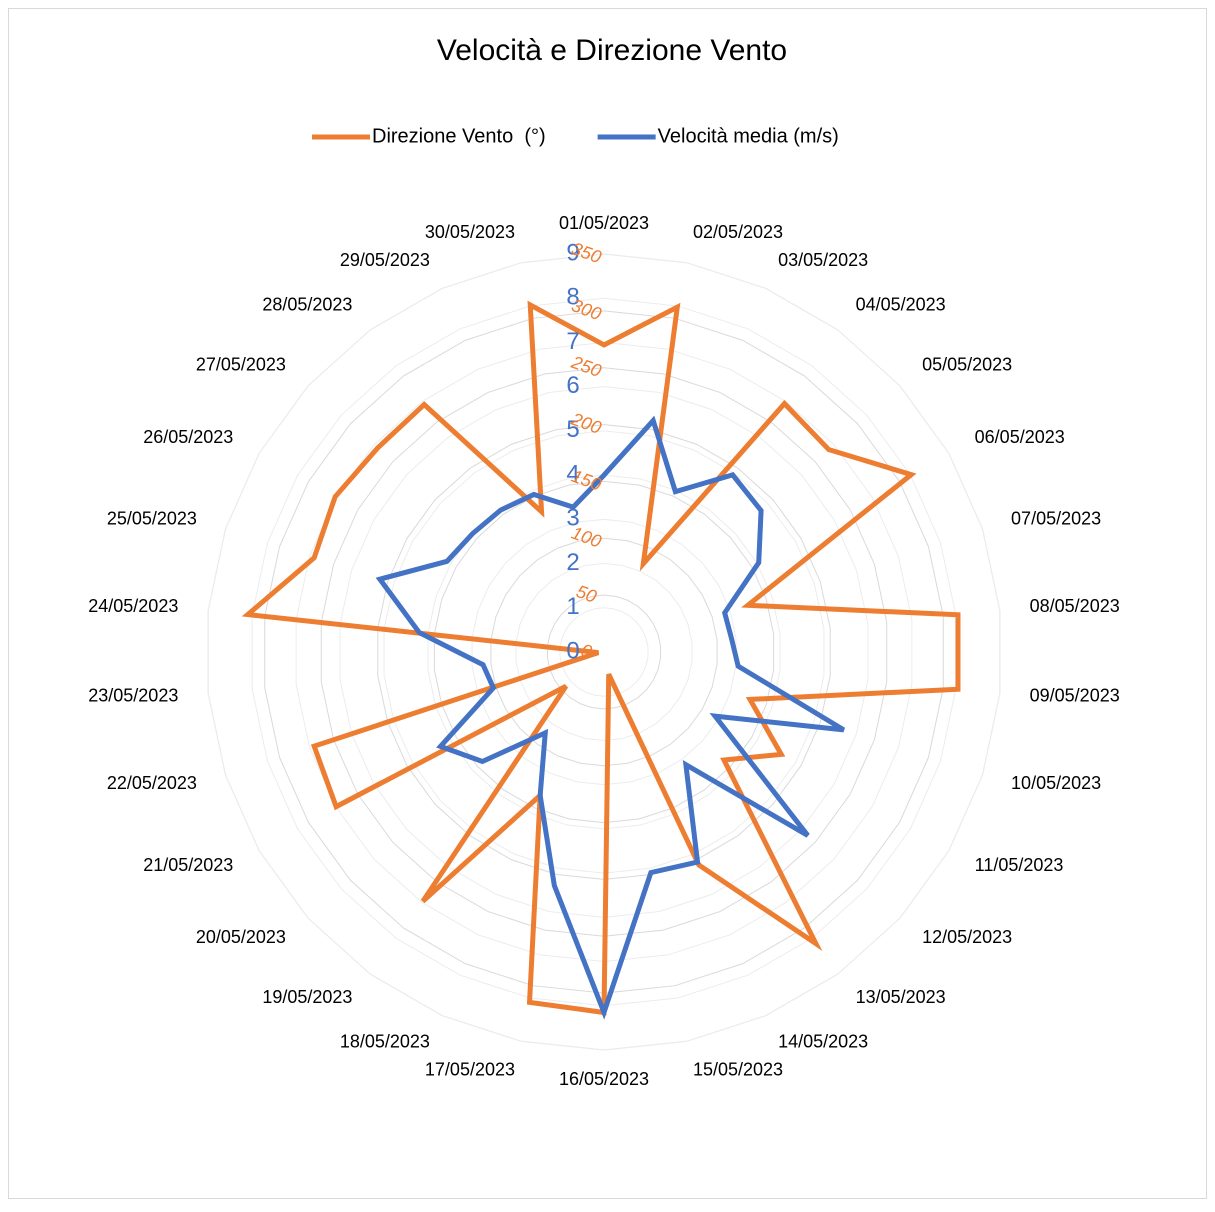 This screenshot has height=1212, width=1215. What do you see at coordinates (901, 997) in the screenshot?
I see `category-label: 13/05/2023` at bounding box center [901, 997].